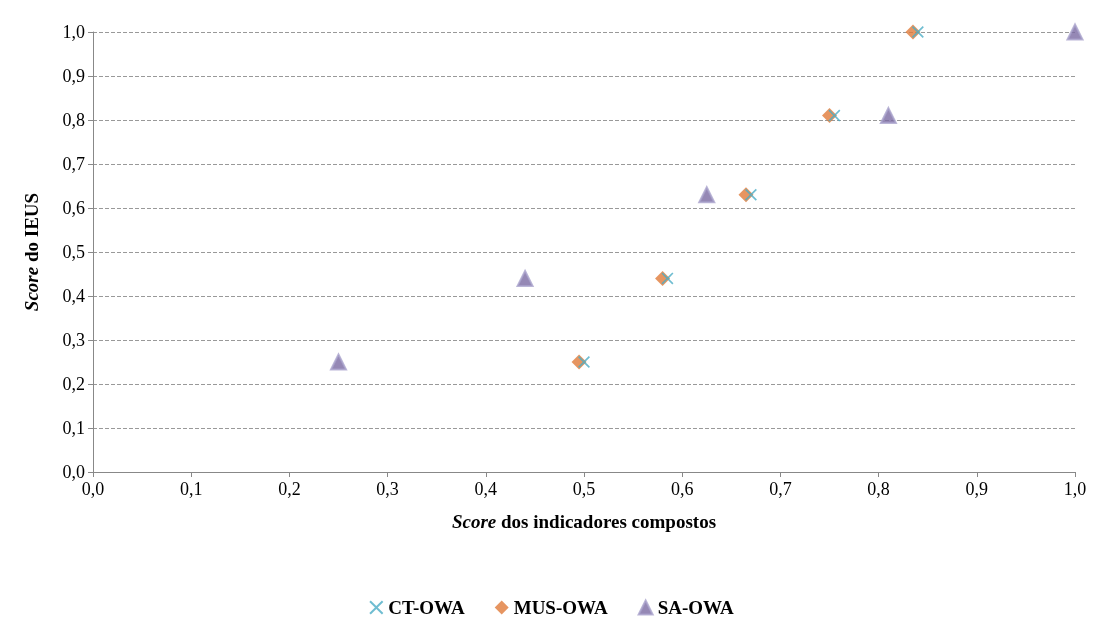  Describe the element at coordinates (73, 340) in the screenshot. I see `y-tick-label: 0,3` at that location.